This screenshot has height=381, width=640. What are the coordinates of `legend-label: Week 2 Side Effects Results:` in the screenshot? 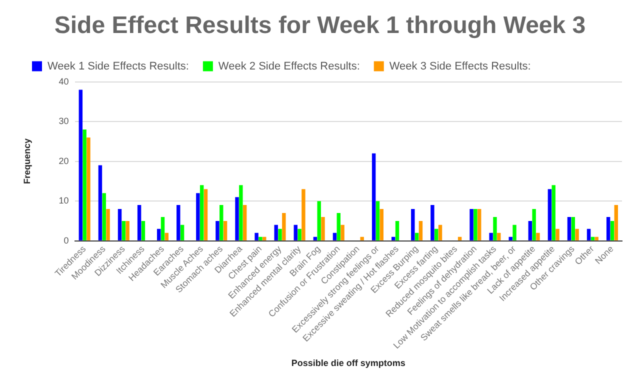 It's located at (289, 66).